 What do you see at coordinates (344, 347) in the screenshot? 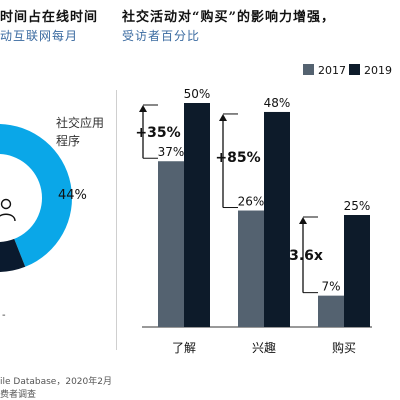
I see `x-tick-label-2: 购买` at bounding box center [344, 347].